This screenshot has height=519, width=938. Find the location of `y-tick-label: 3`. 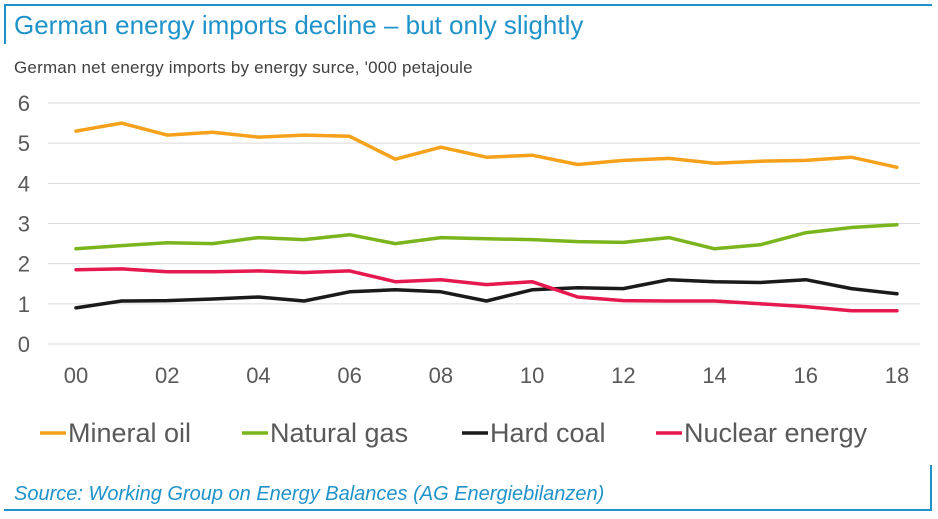

y-tick-label: 3 is located at coordinates (24, 224).